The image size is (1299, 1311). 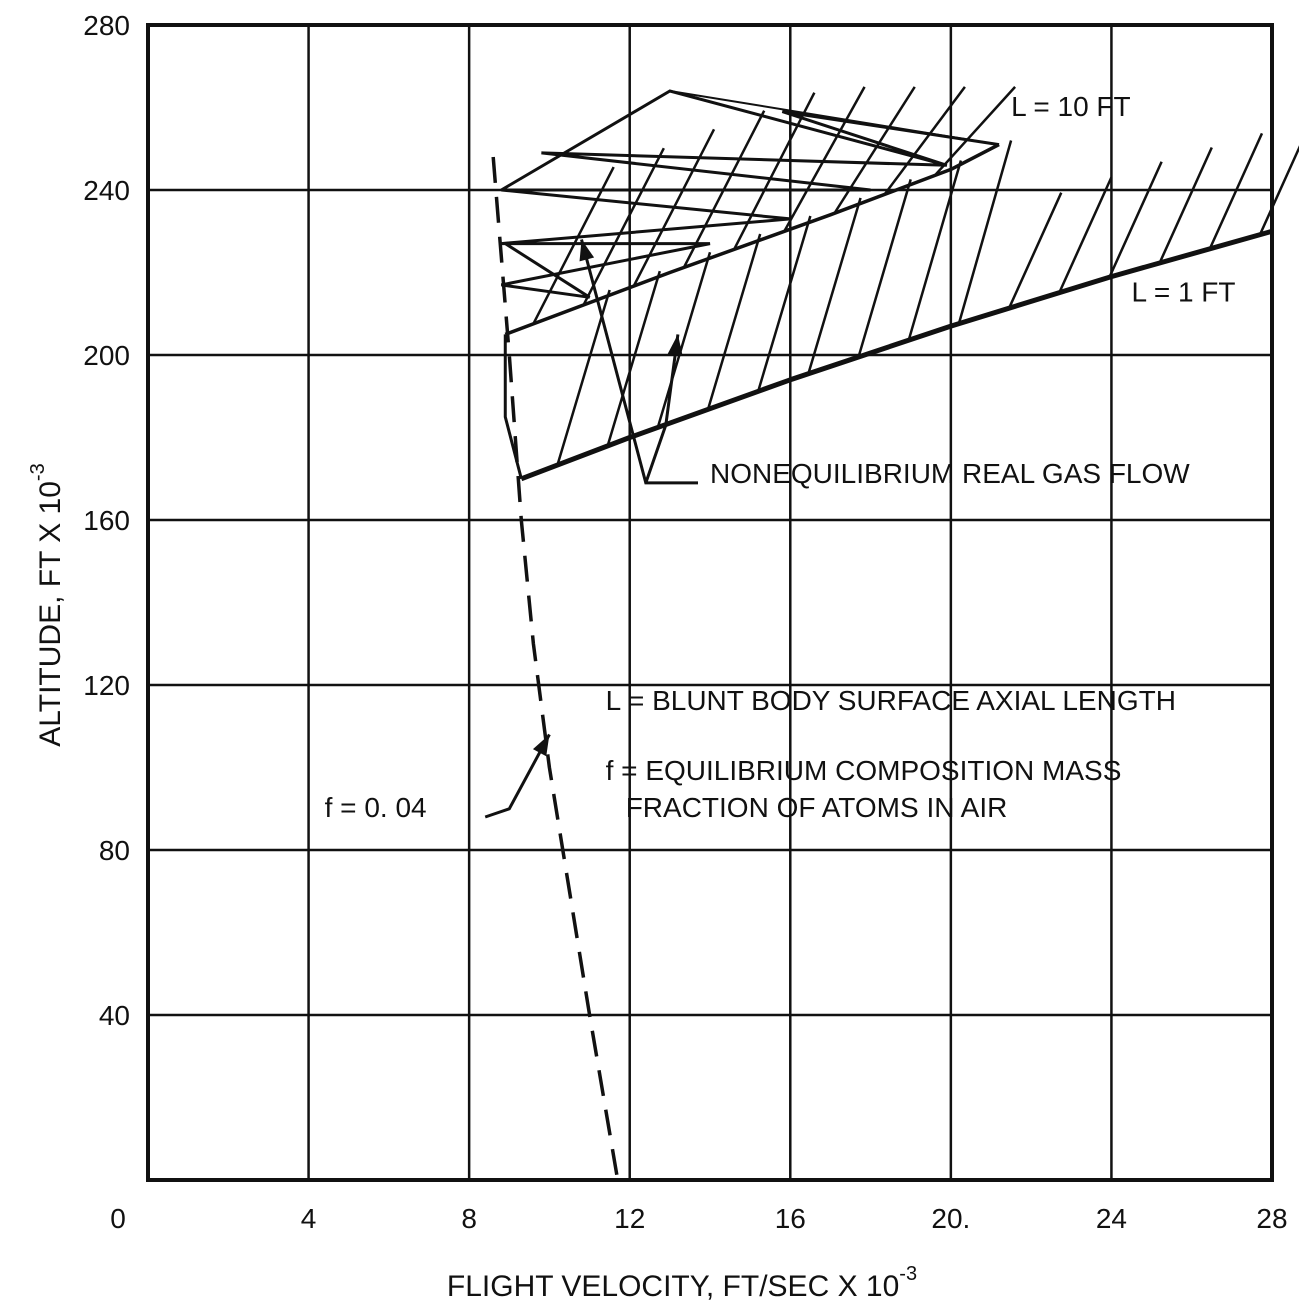 What do you see at coordinates (891, 700) in the screenshot?
I see `annotation-label: L = BLUNT BODY SURFACE AXIAL LENGTH` at bounding box center [891, 700].